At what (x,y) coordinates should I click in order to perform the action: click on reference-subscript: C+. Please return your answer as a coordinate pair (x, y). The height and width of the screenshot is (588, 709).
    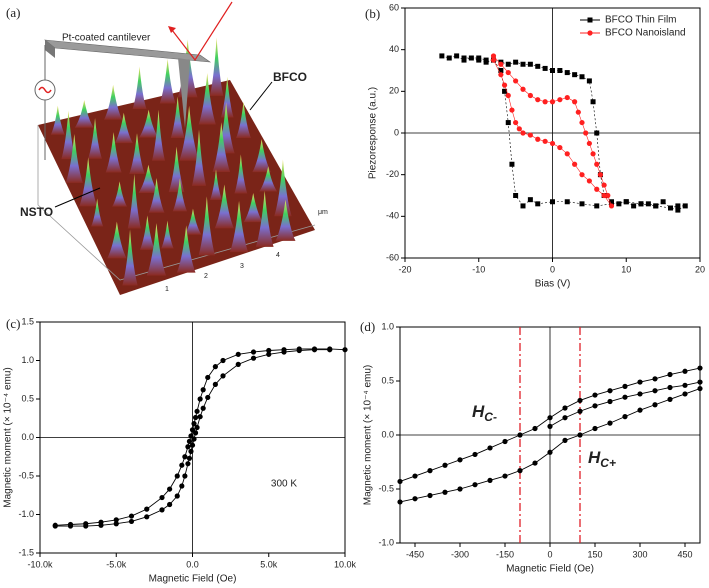
    Looking at the image, I should click on (608, 463).